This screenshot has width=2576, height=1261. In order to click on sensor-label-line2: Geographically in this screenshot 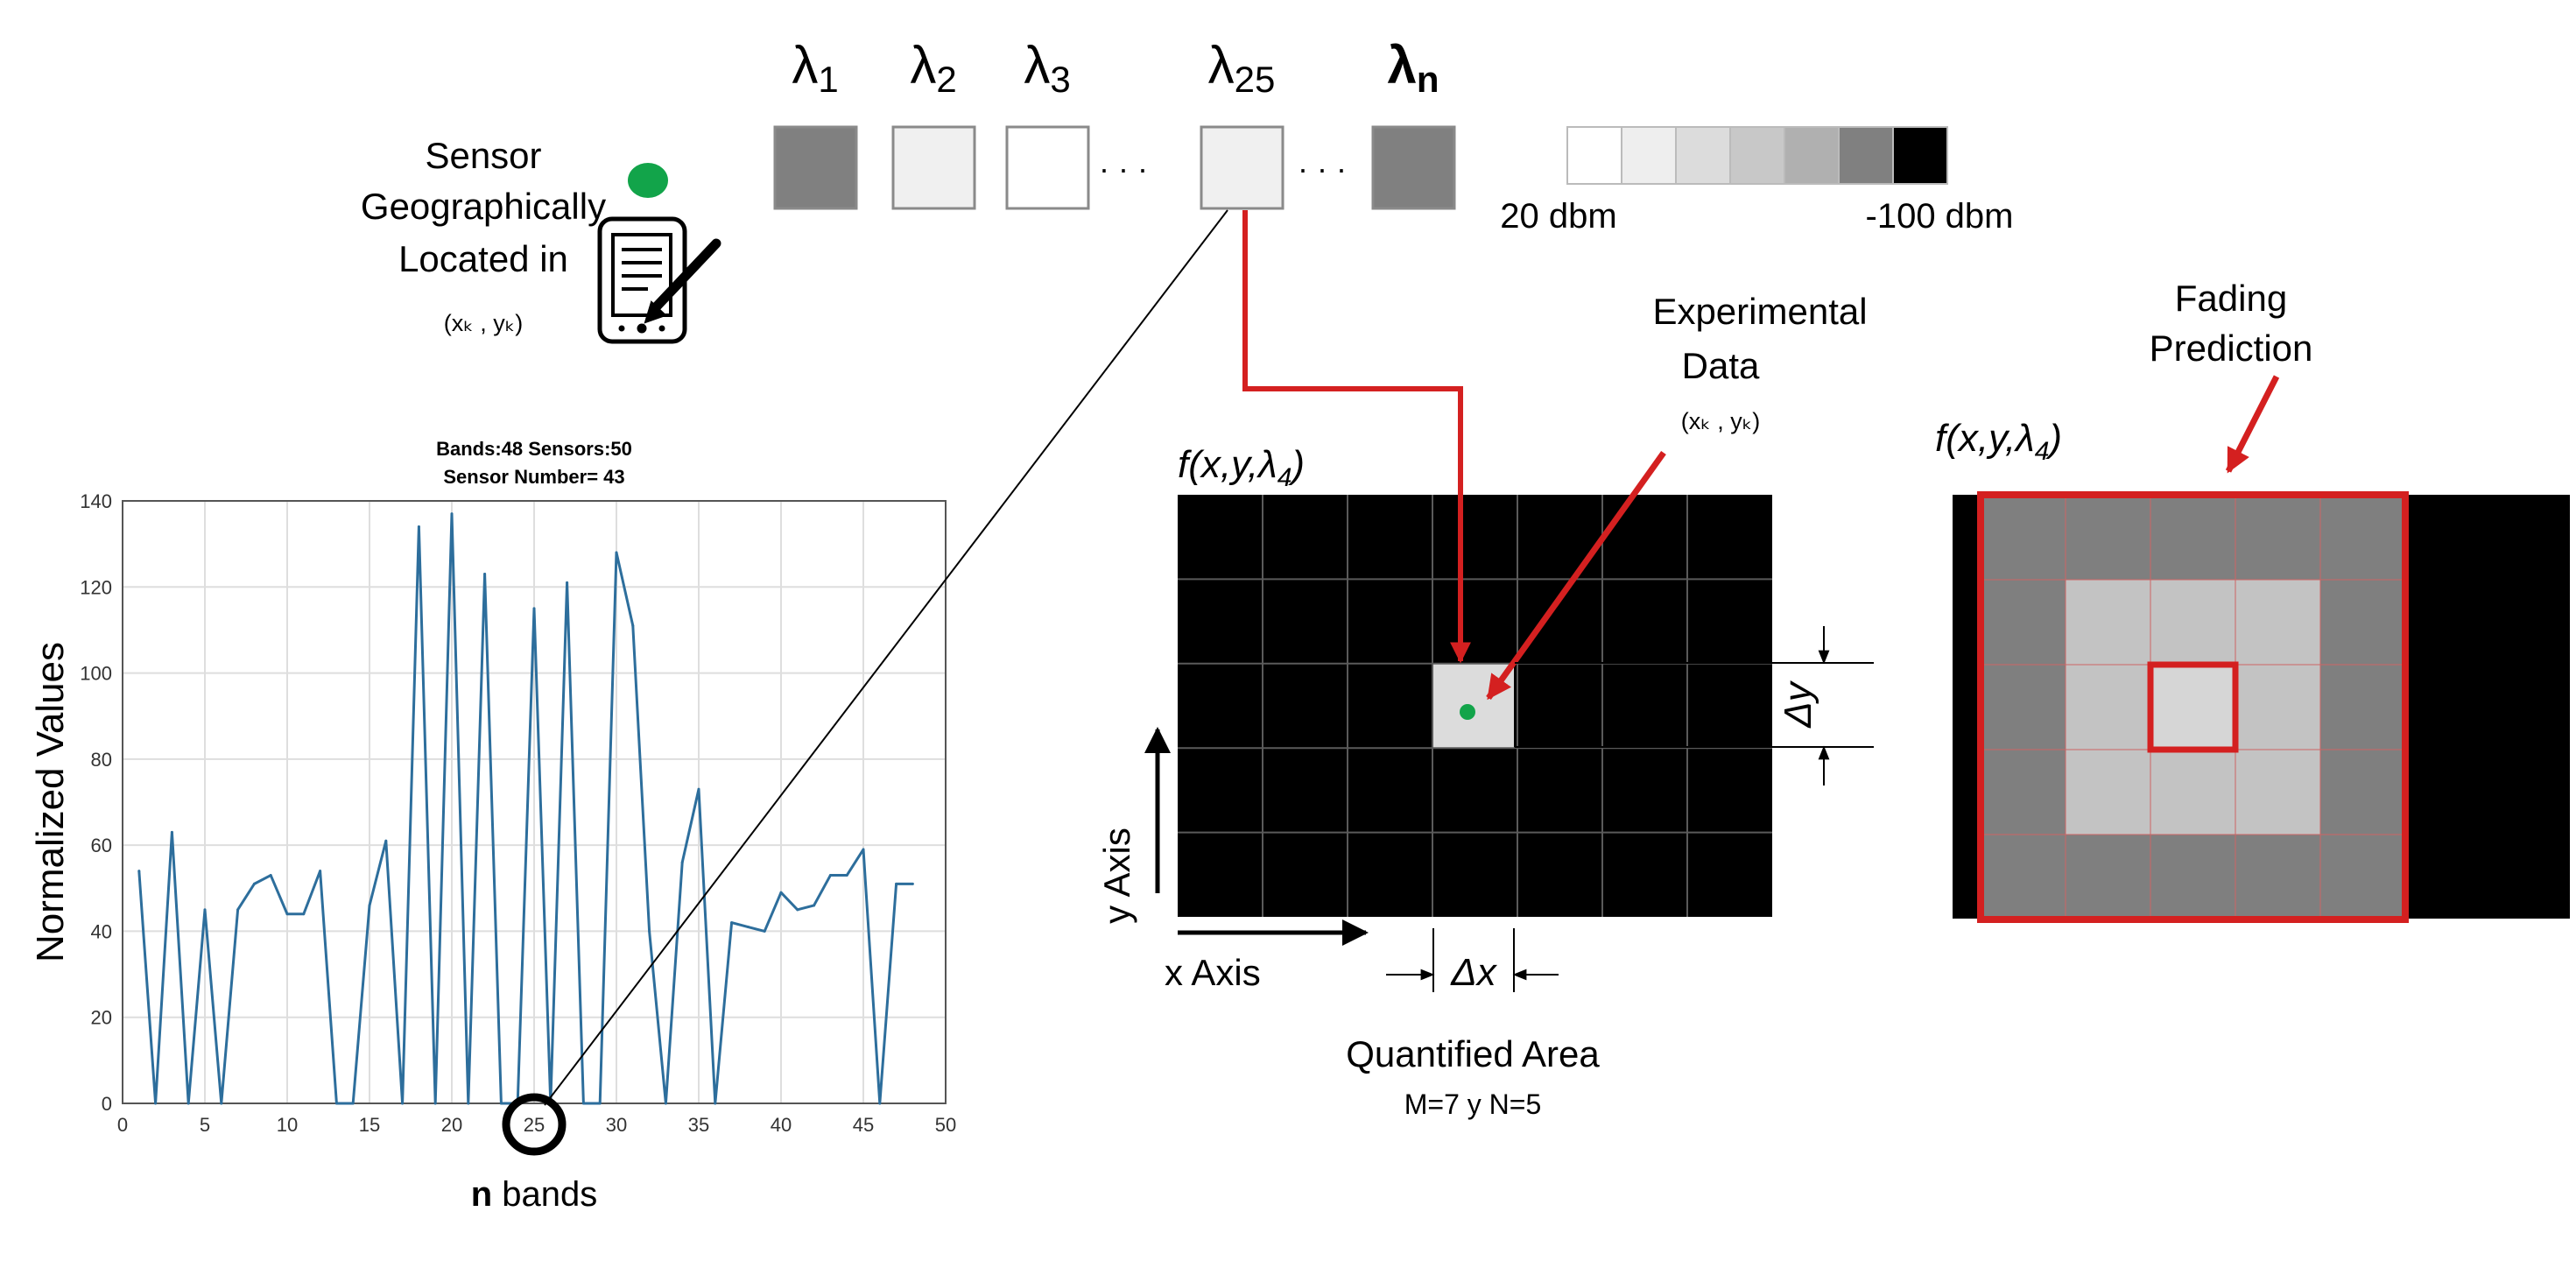, I will do `click(483, 206)`.